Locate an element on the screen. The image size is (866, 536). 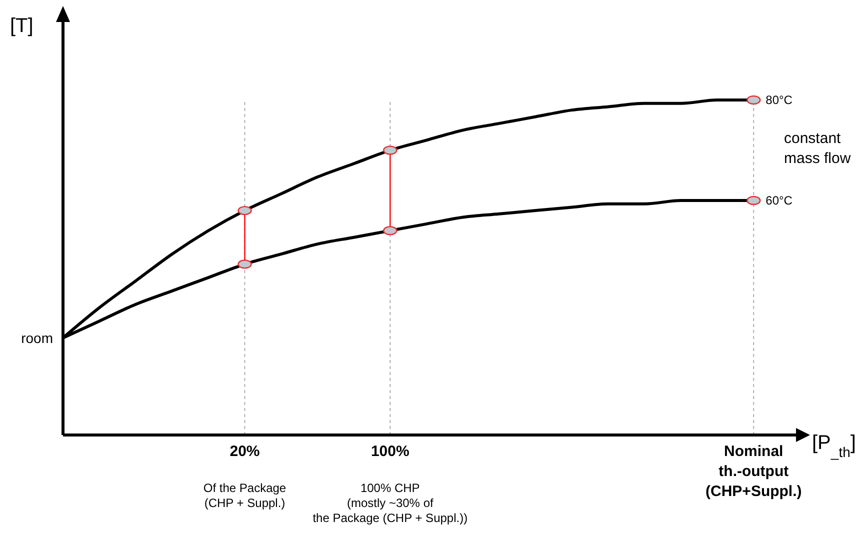
x-tick-label: 100% is located at coordinates (390, 451).